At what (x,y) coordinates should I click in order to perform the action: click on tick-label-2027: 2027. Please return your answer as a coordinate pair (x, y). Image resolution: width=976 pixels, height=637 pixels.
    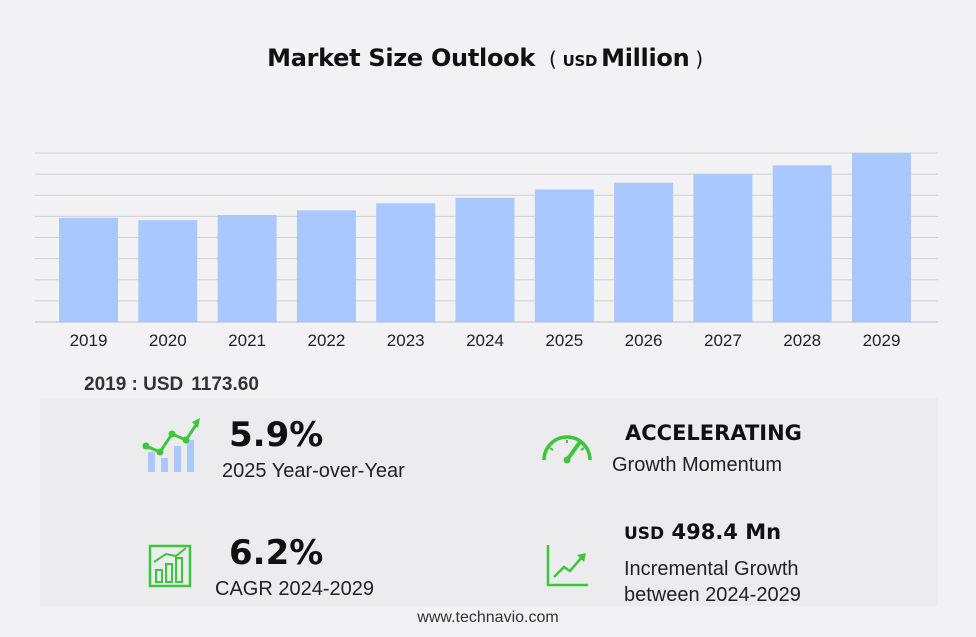
    Looking at the image, I should click on (723, 340).